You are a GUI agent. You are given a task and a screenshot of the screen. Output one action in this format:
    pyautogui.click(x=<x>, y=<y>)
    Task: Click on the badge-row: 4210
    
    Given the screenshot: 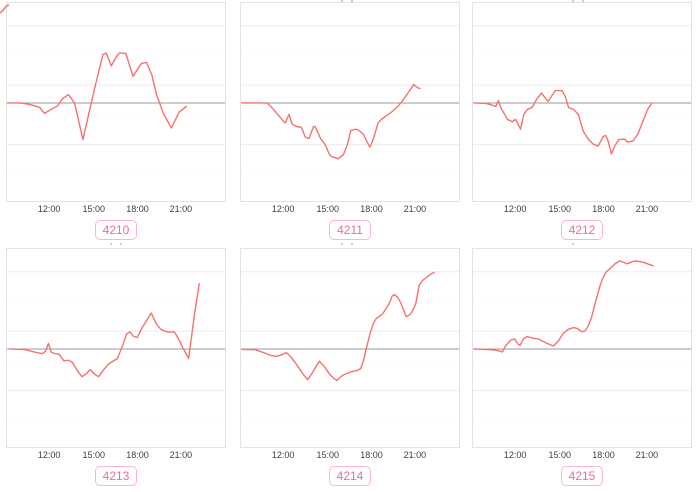 What is the action you would take?
    pyautogui.click(x=116, y=231)
    